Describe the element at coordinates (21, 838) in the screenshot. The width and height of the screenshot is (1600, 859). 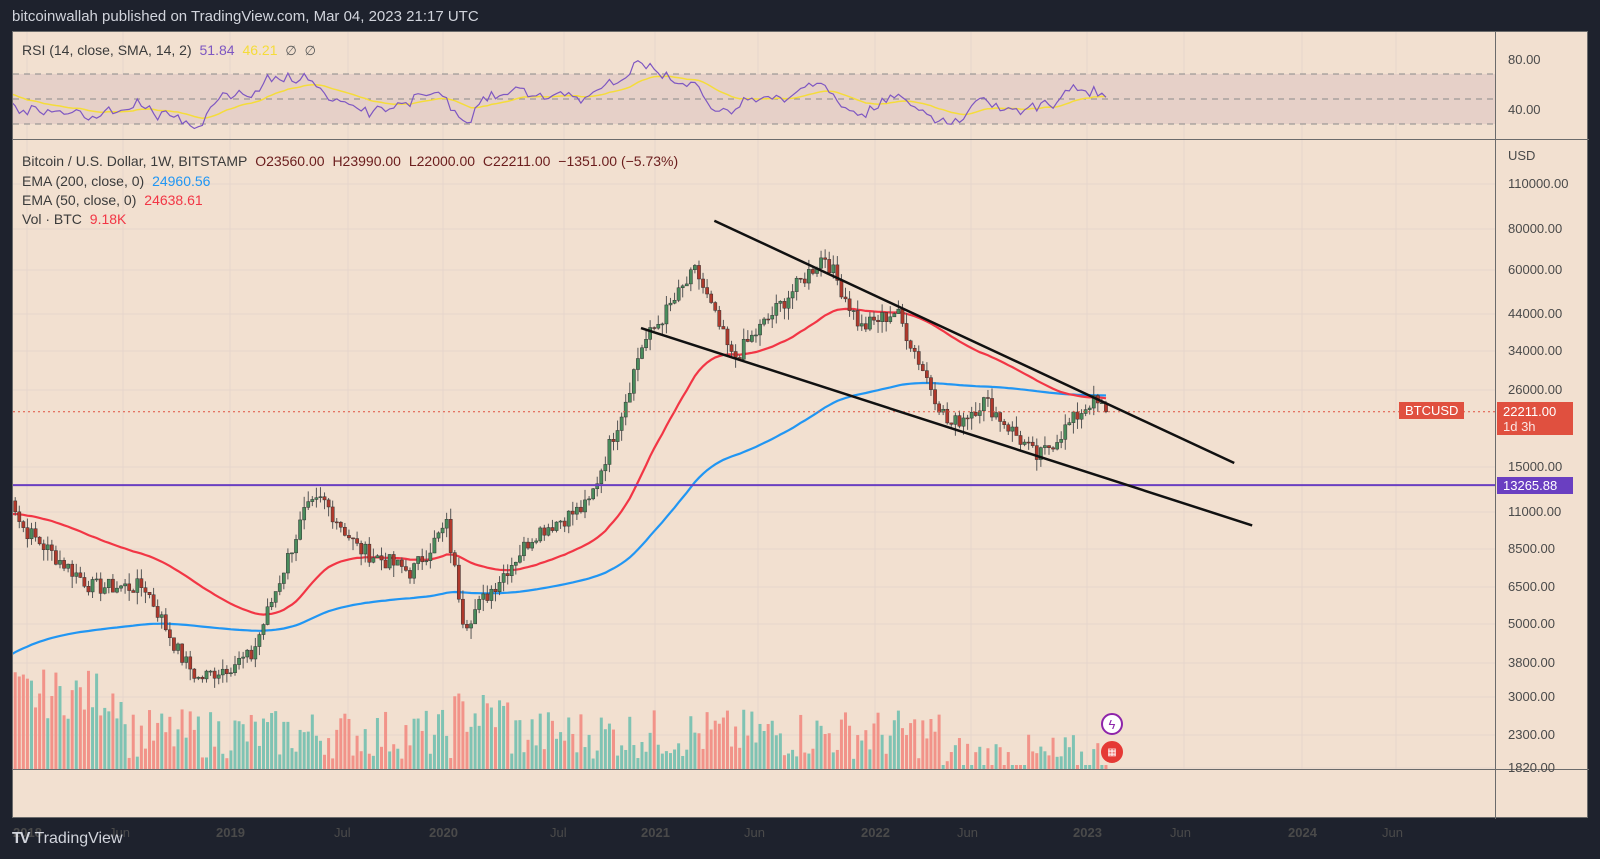
I see `tradingview-logo-icon: TV` at that location.